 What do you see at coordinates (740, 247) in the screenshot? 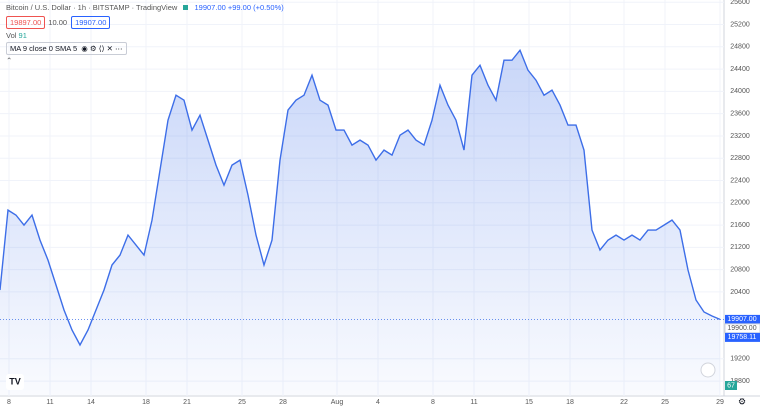
I see `y-tick-label: 21200` at bounding box center [740, 247].